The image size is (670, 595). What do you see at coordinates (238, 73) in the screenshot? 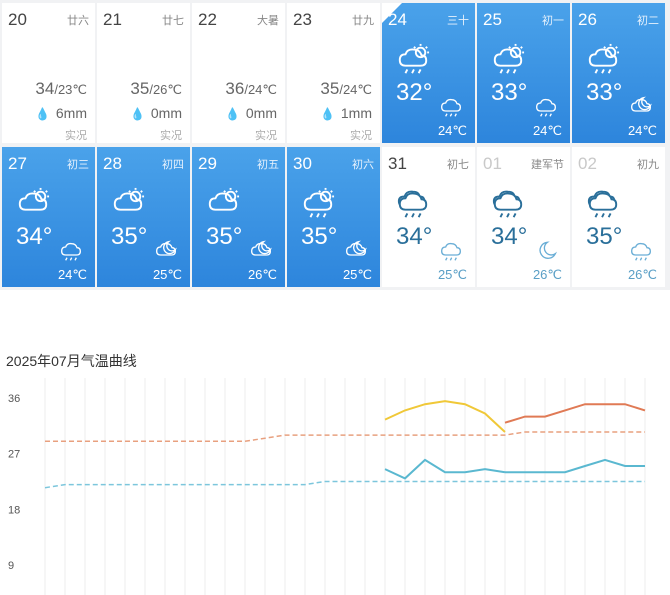
I see `day-cell: 22 大暑 36/24℃ 💧 0mm 实况` at bounding box center [238, 73].